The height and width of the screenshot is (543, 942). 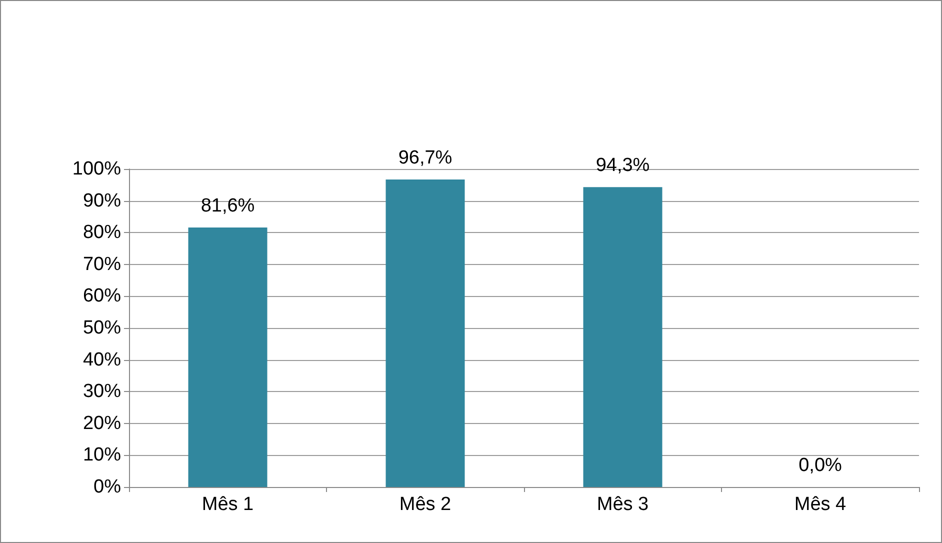 What do you see at coordinates (102, 328) in the screenshot?
I see `y-tick-label: 50%` at bounding box center [102, 328].